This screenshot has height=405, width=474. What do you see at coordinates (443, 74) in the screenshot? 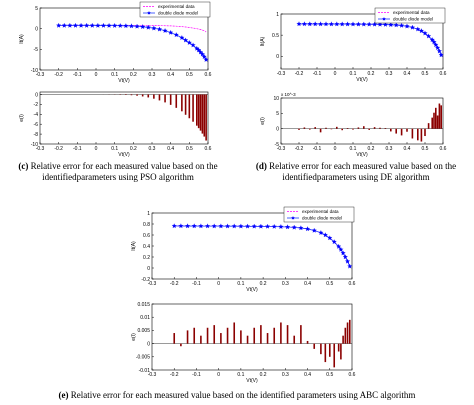
I see `d-iv-xtick-label: 0.6` at bounding box center [443, 74].